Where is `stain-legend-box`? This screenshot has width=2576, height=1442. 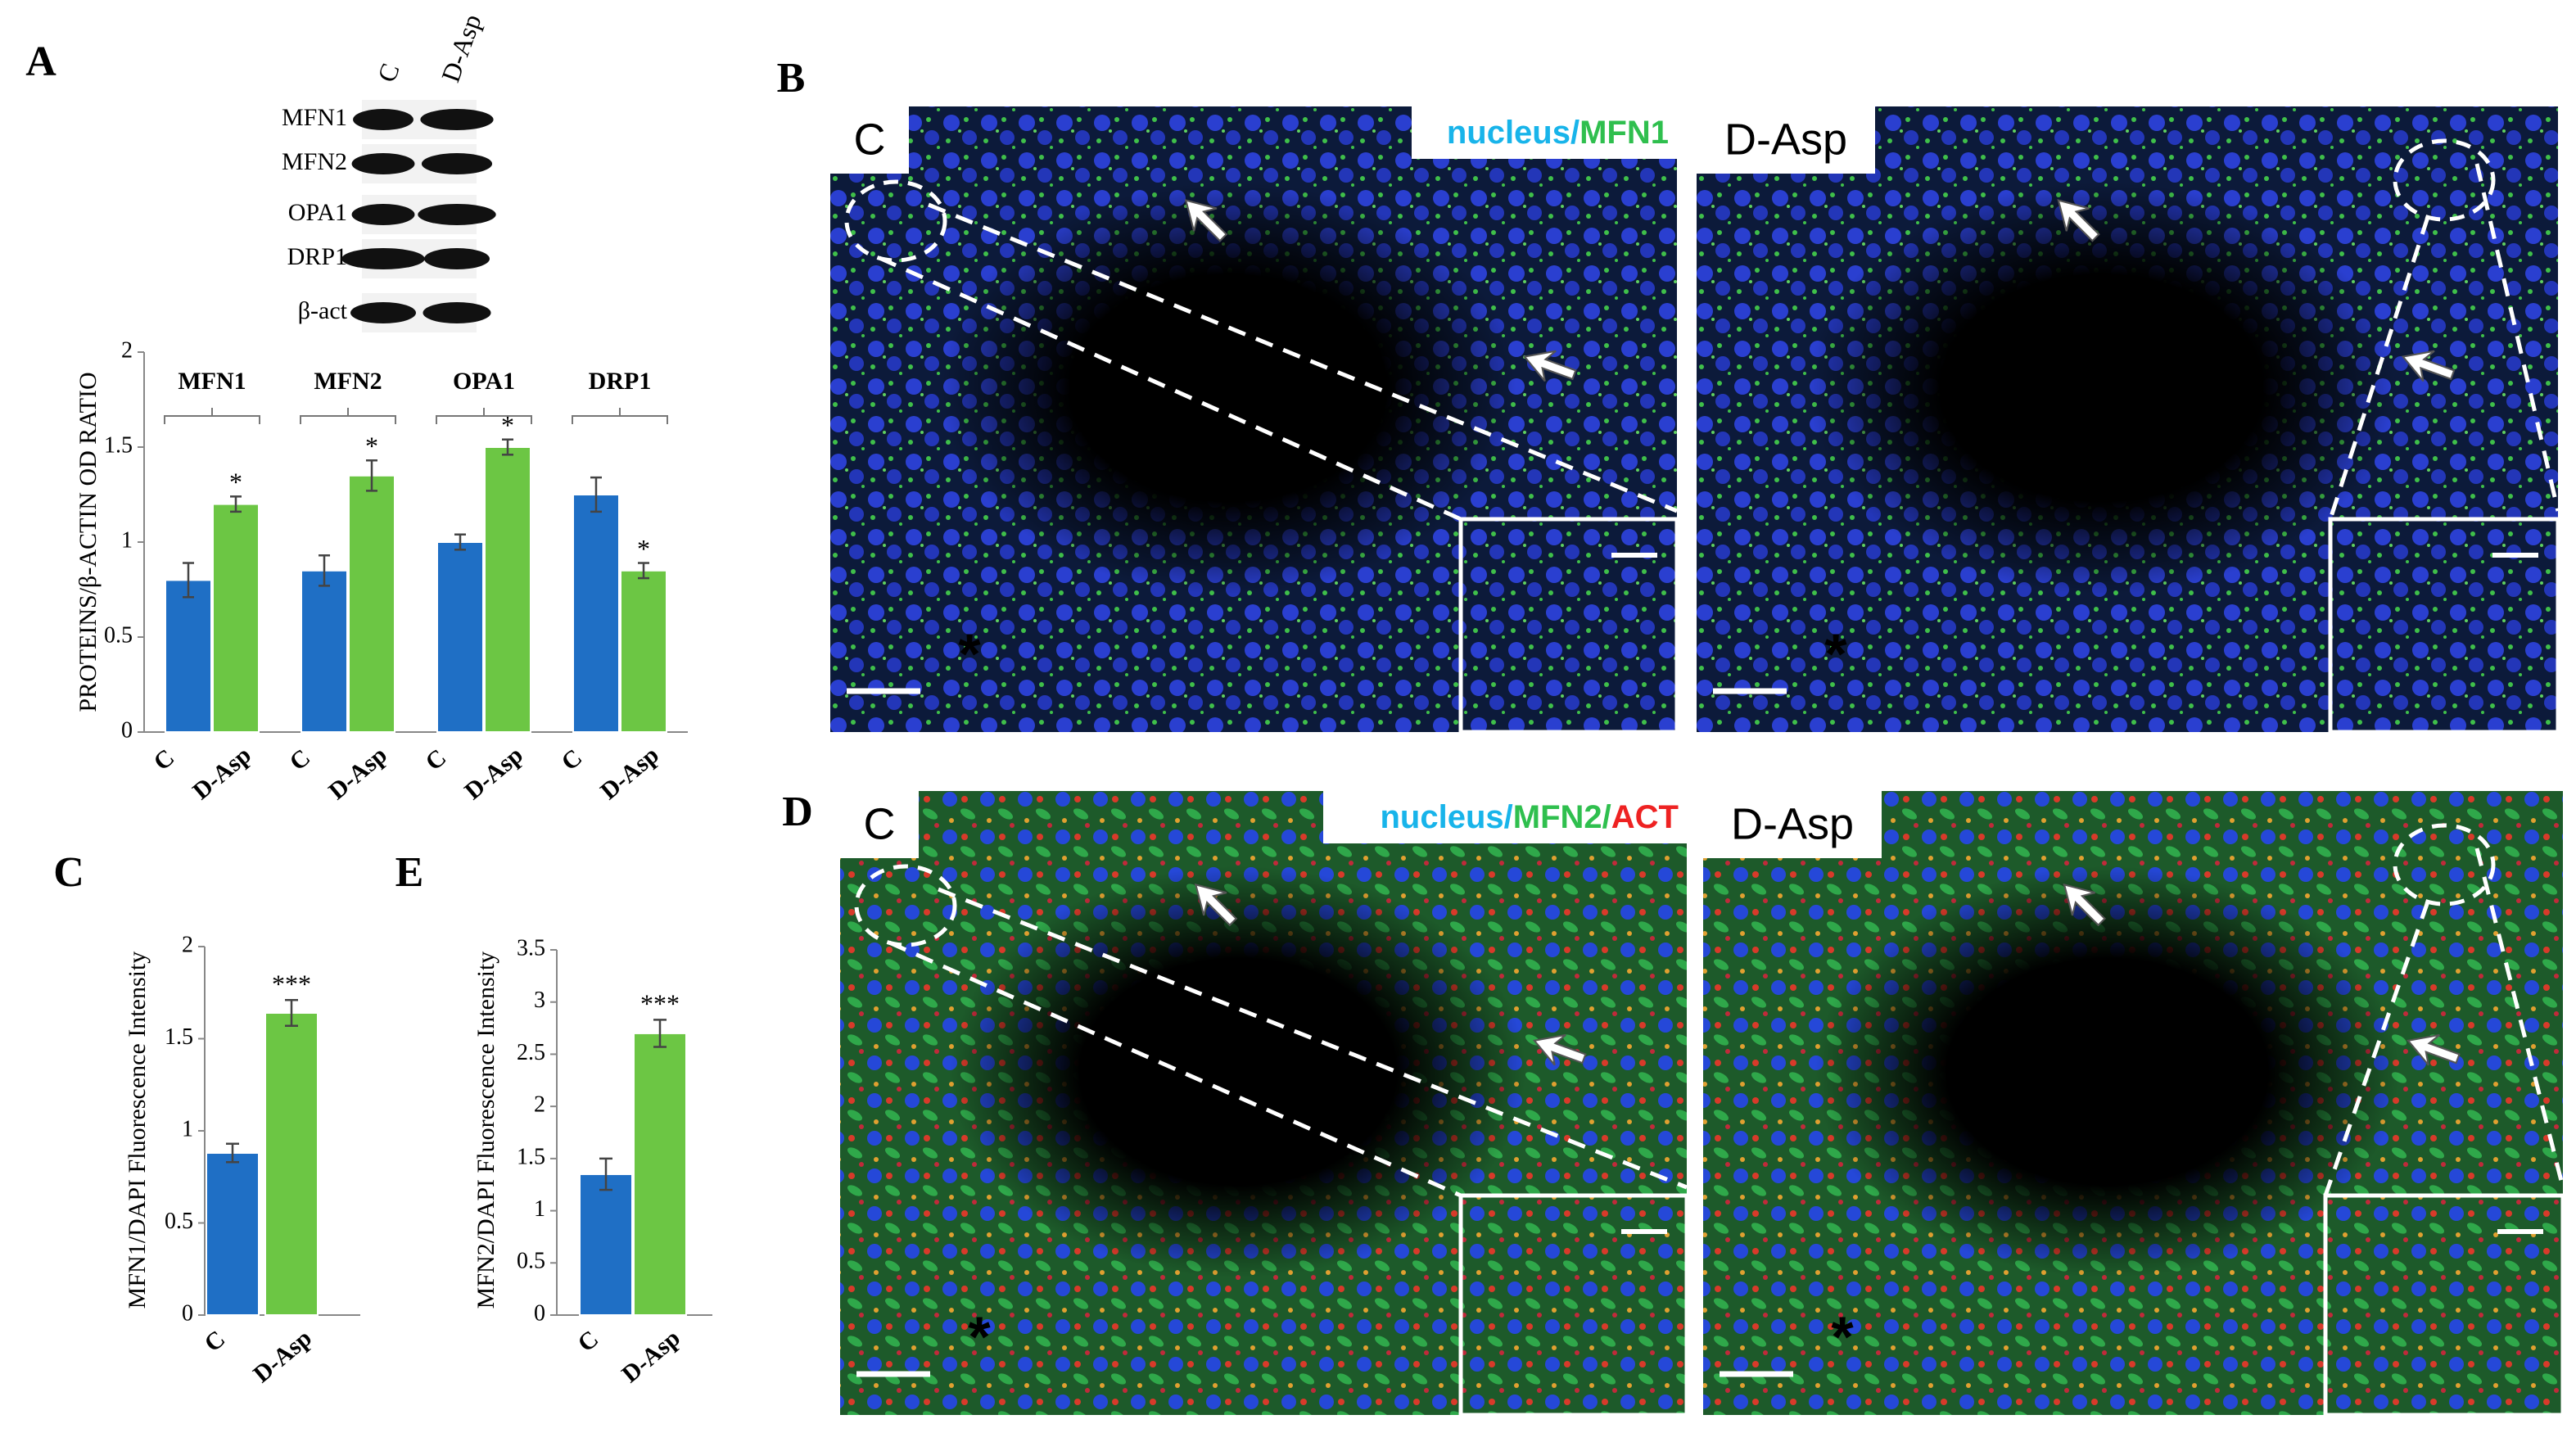
stain-legend-box is located at coordinates (1544, 132).